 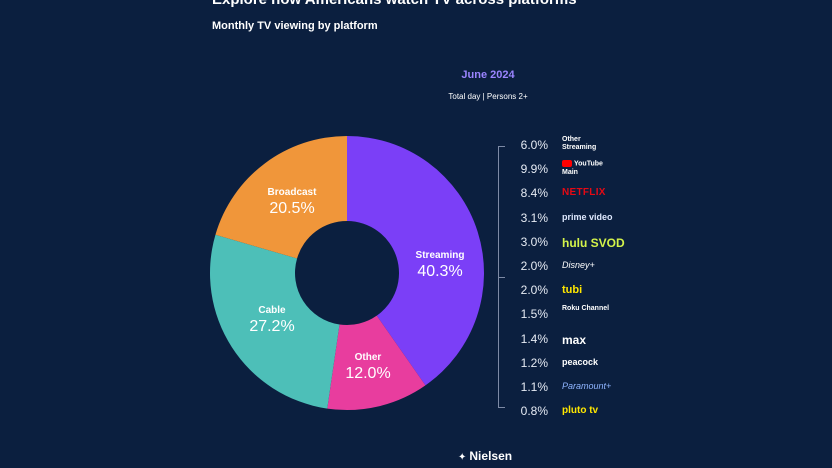 I want to click on slice-value-label: 20.5%, so click(x=291, y=208).